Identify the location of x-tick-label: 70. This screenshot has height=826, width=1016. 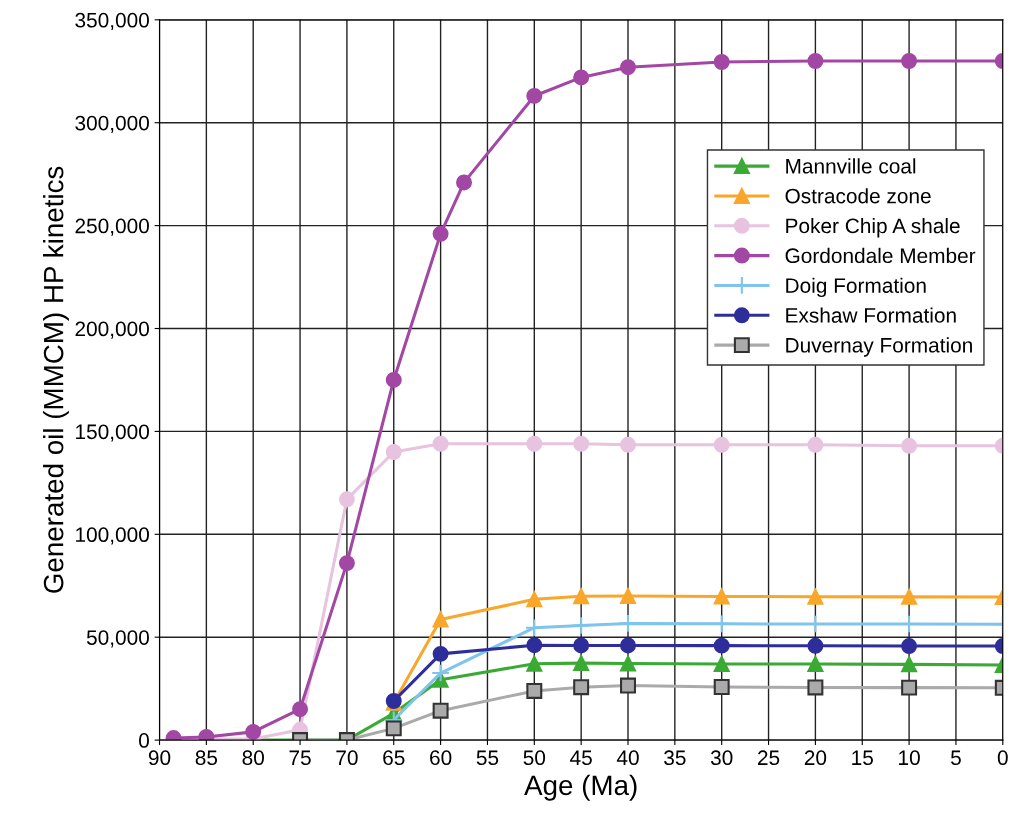
(347, 758).